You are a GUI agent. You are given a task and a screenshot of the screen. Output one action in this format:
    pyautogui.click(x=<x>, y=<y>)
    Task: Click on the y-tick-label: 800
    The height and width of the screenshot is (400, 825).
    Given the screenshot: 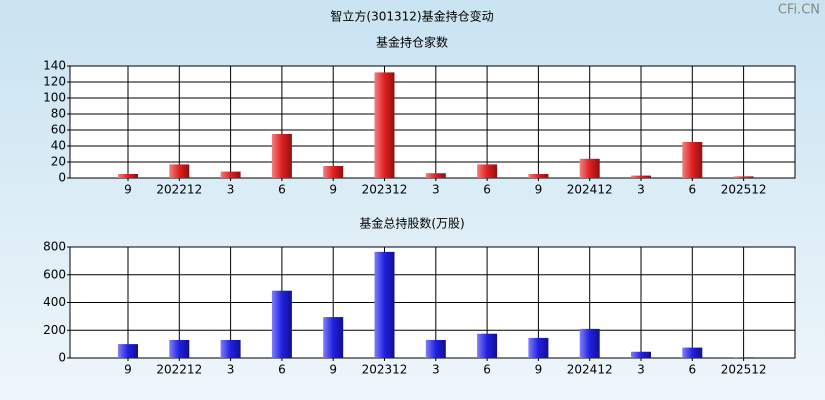 What is the action you would take?
    pyautogui.click(x=54, y=247)
    